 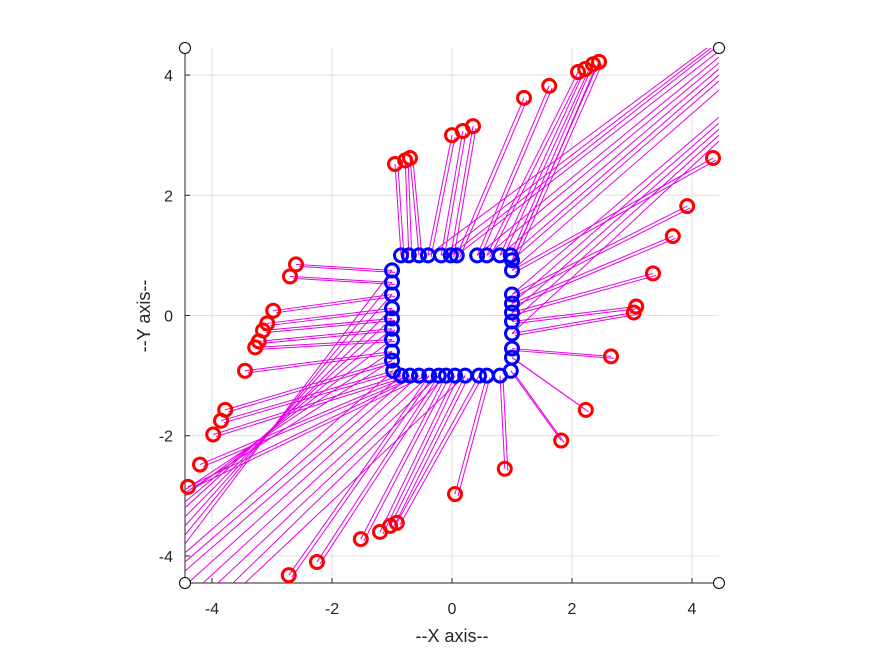 What do you see at coordinates (166, 437) in the screenshot?
I see `y-tick-label: -2` at bounding box center [166, 437].